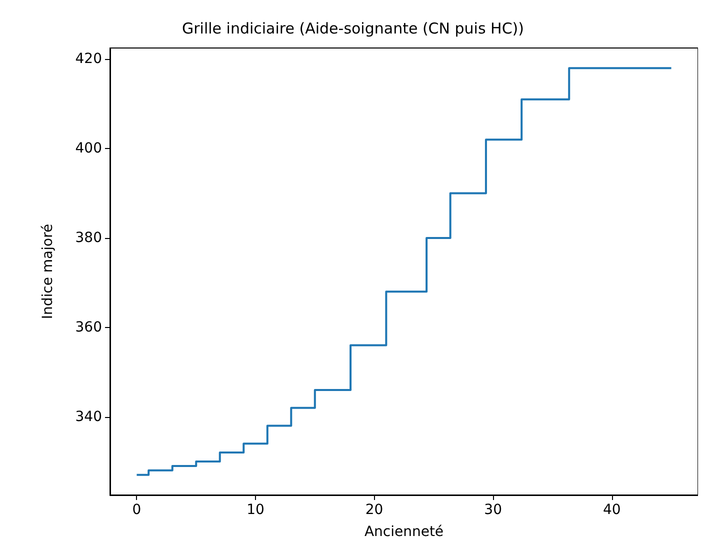 Image resolution: width=706 pixels, height=555 pixels. I want to click on x-tick-label: 10, so click(255, 510).